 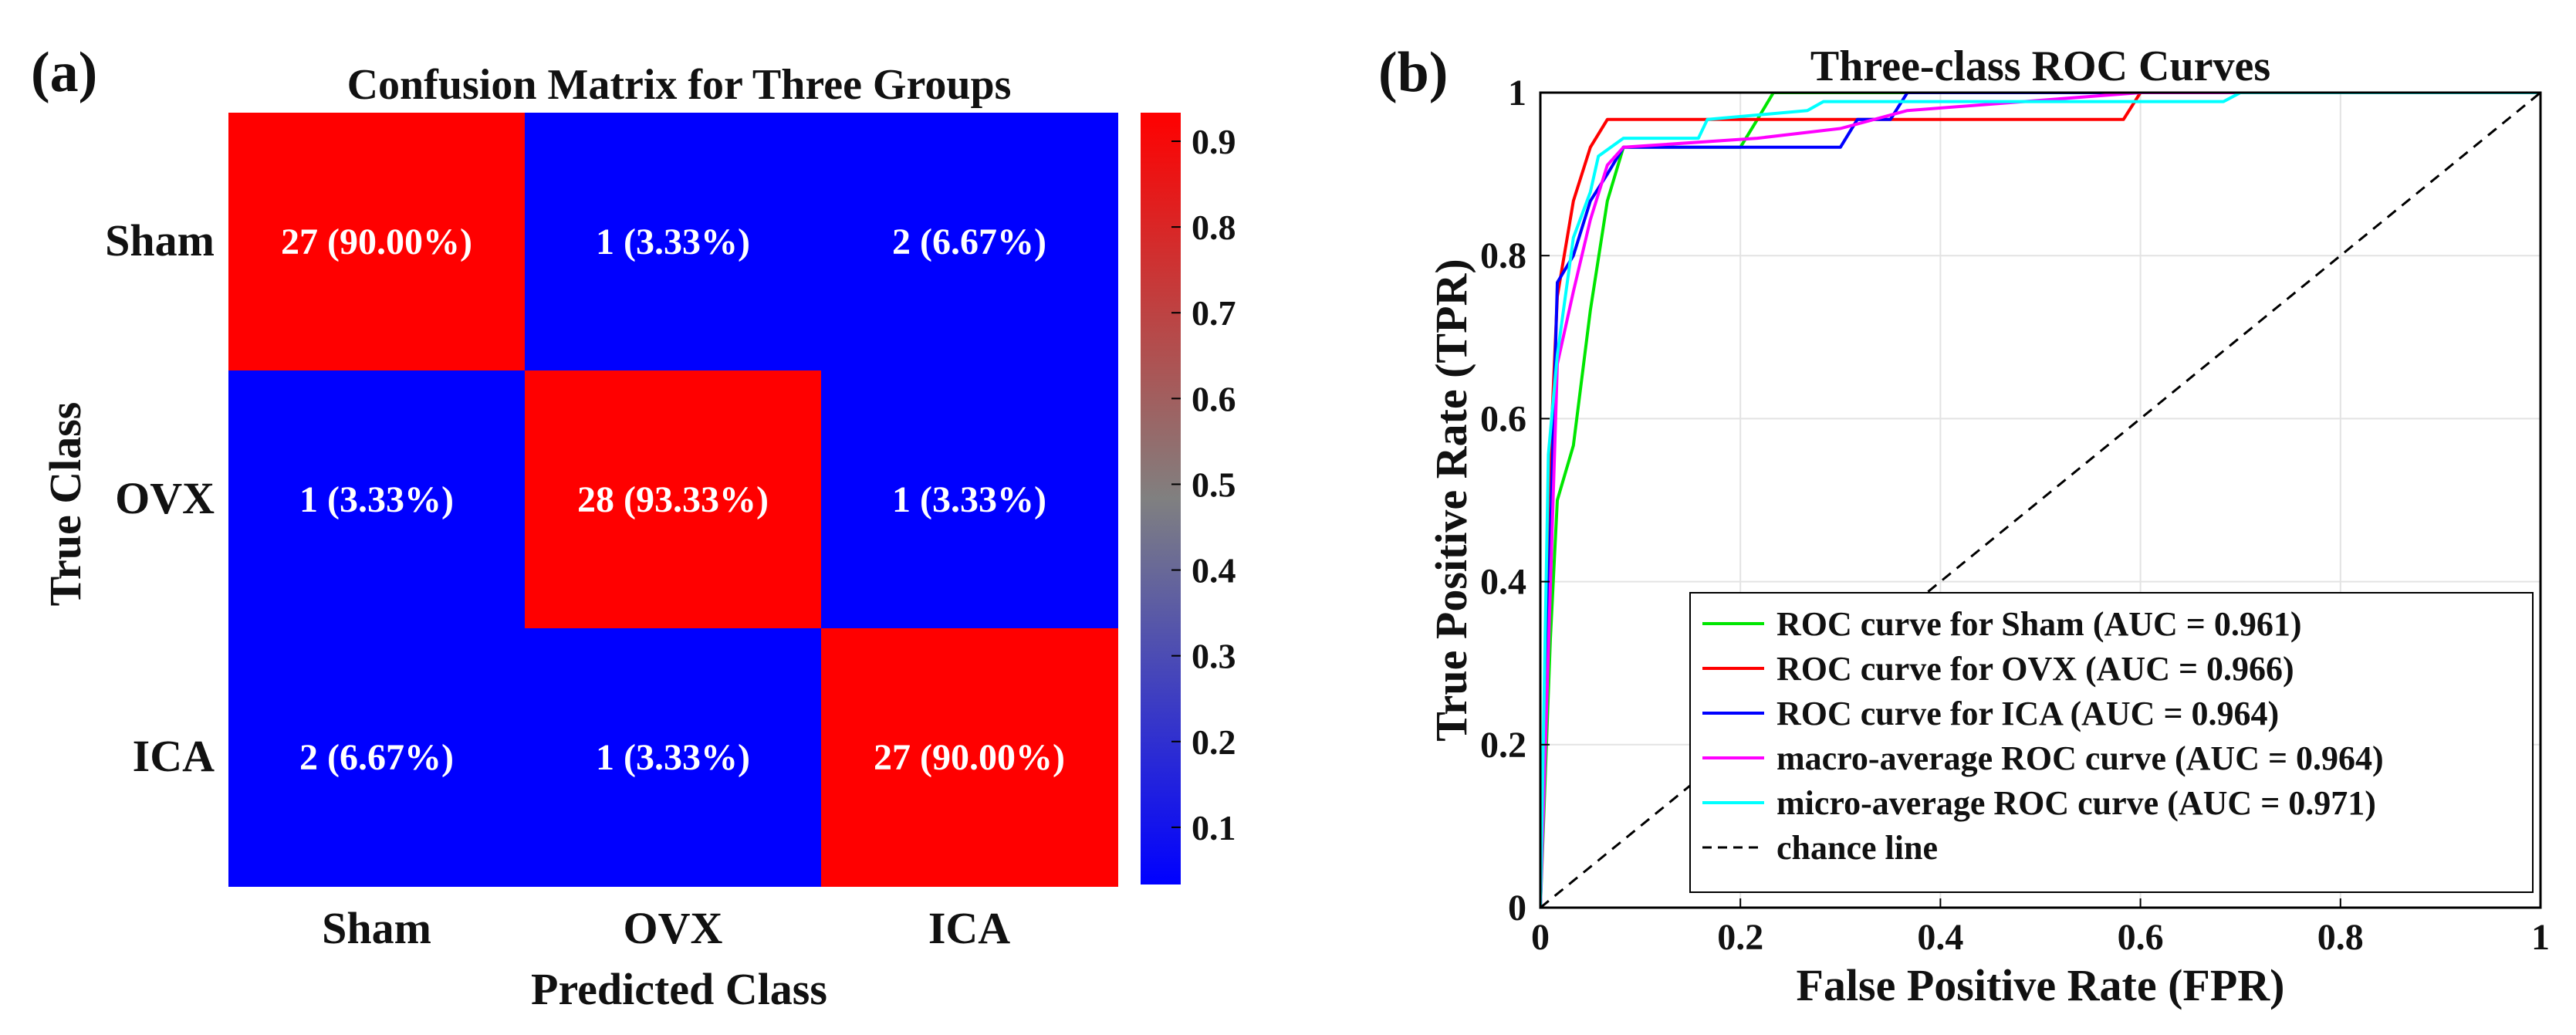 I want to click on colorbar, so click(x=1161, y=498).